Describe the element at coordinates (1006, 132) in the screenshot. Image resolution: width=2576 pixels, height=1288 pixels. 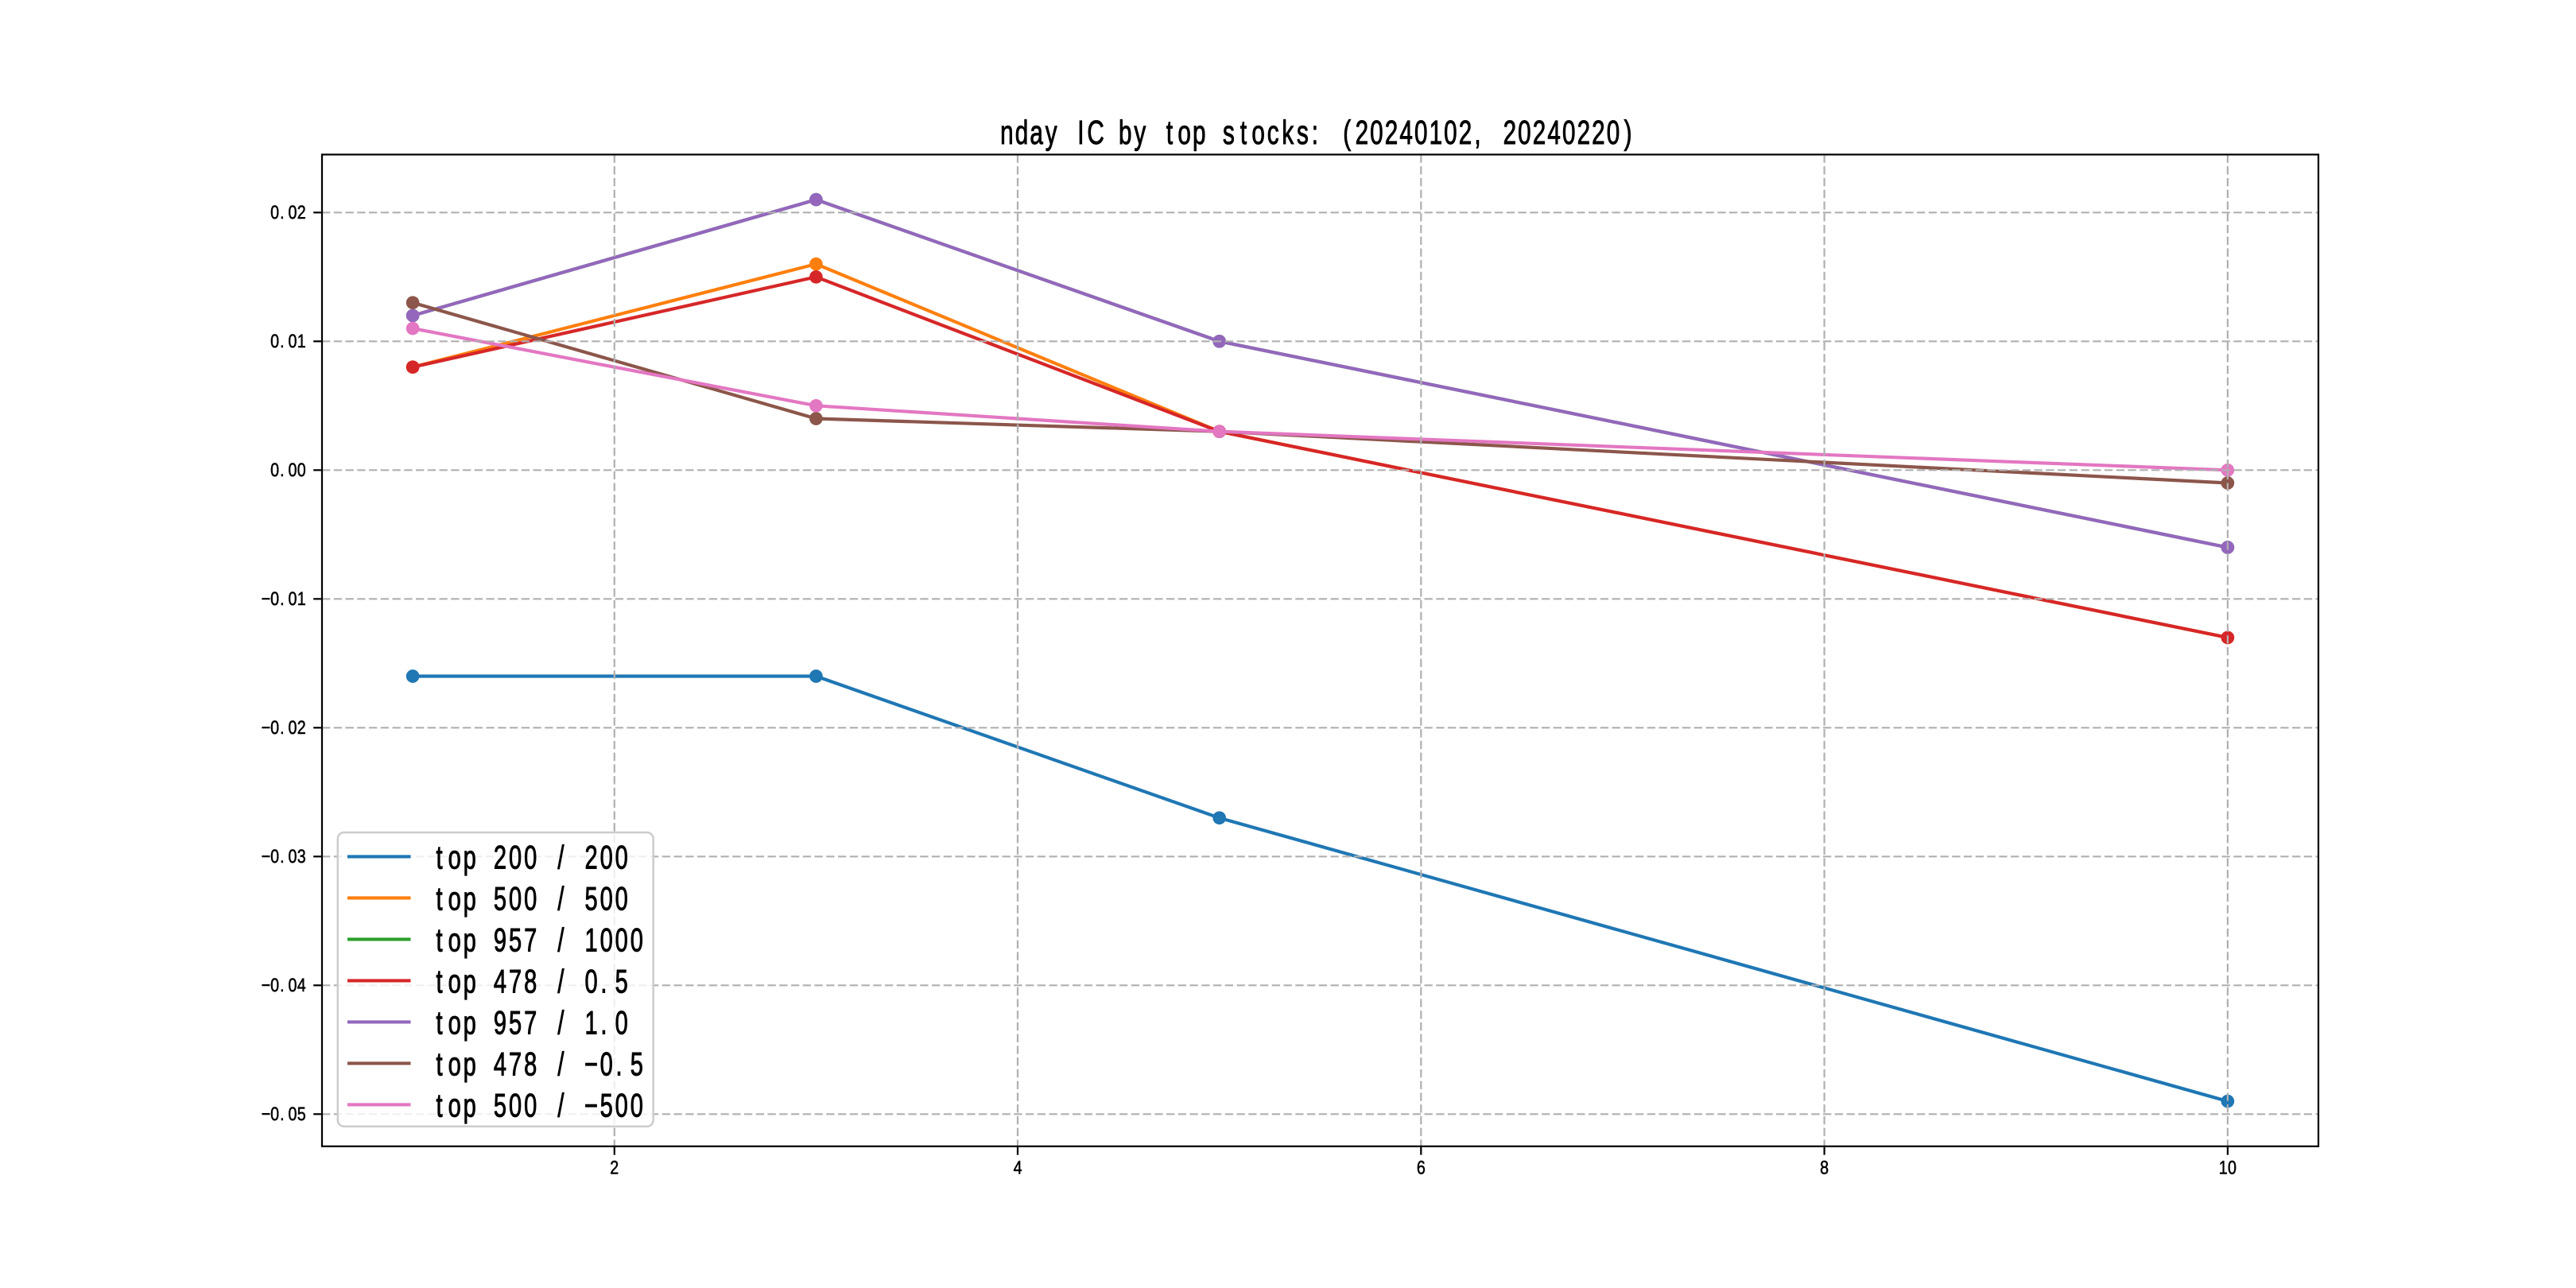
I see `svg-text: n` at that location.